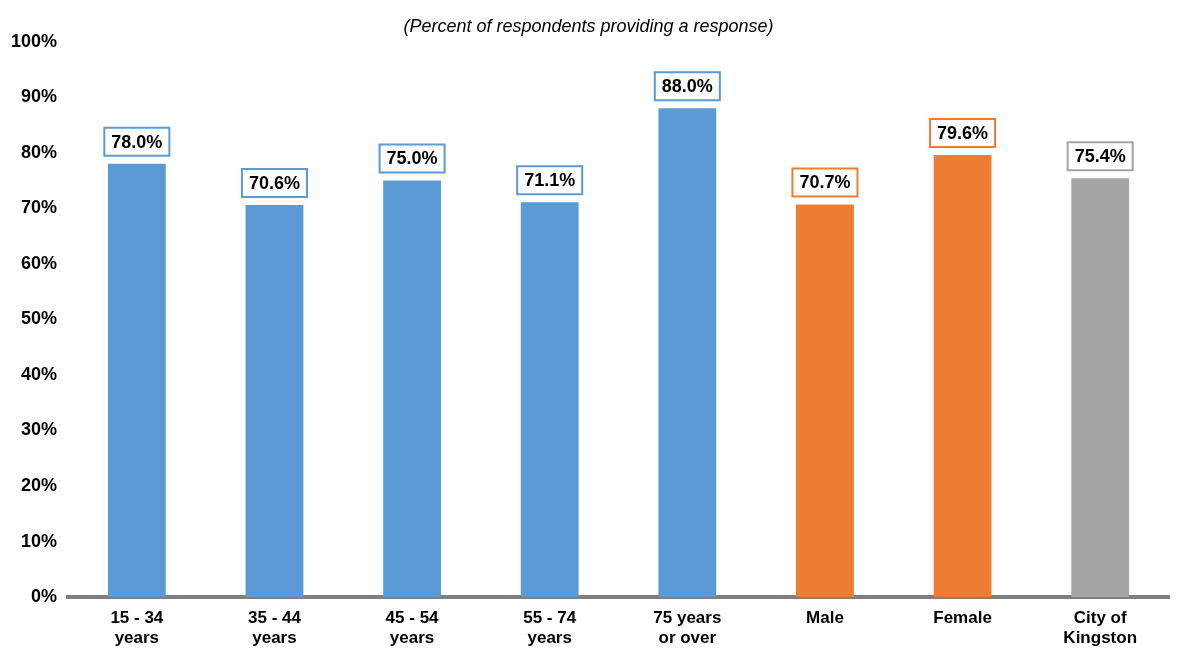 This screenshot has height=660, width=1187. I want to click on data-label: 70.6%, so click(274, 182).